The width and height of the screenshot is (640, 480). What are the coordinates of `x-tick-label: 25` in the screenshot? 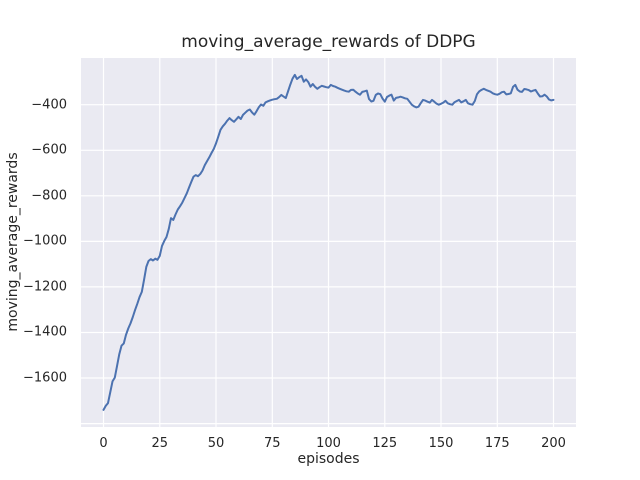 It's located at (160, 443).